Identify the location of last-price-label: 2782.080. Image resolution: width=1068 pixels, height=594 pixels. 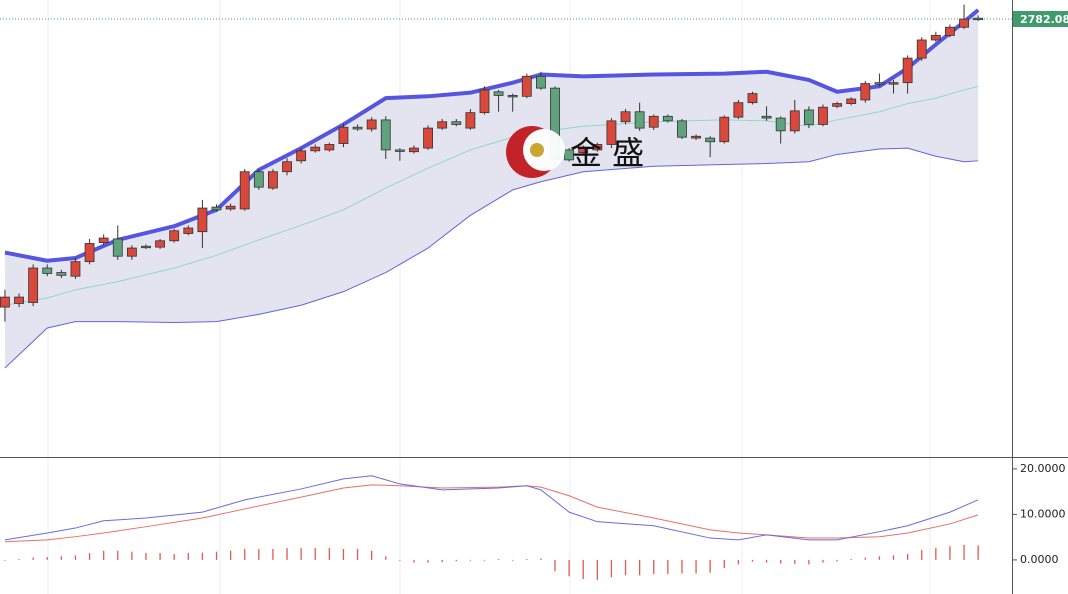
(1044, 19).